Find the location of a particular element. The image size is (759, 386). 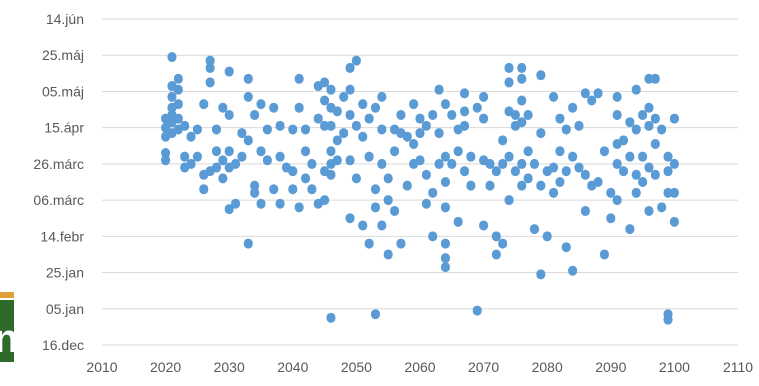

y-tick-label: 25.jan is located at coordinates (65, 273).